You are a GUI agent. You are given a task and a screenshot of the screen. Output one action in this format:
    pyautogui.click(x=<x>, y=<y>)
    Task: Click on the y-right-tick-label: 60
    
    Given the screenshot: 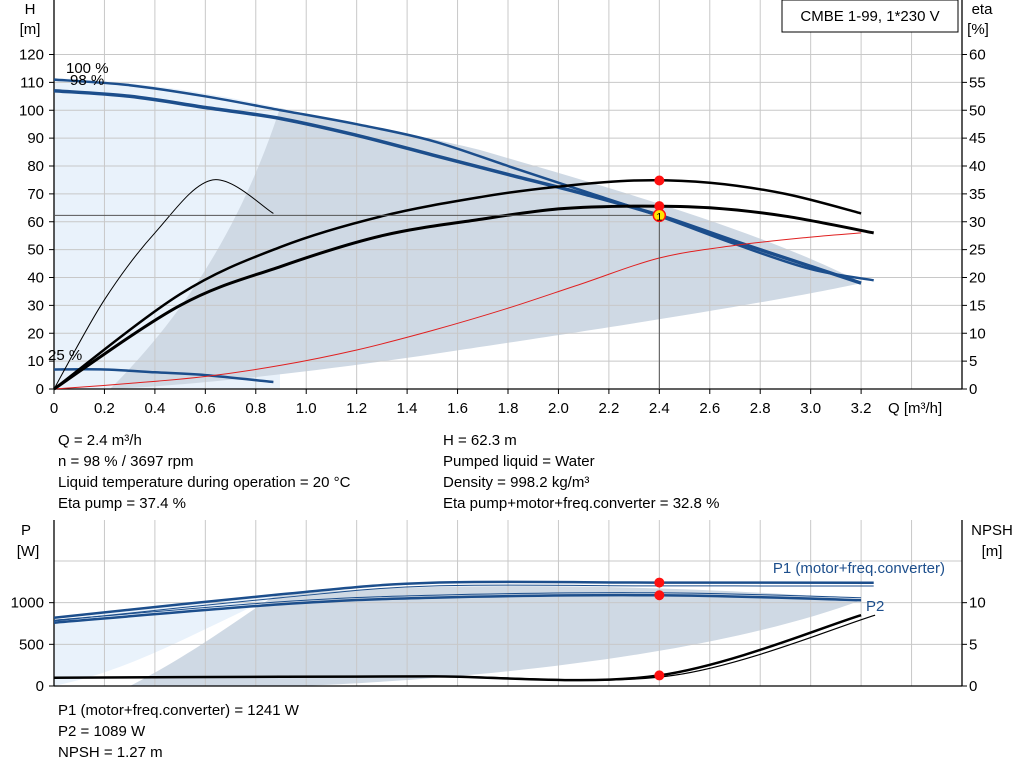 What is the action you would take?
    pyautogui.click(x=977, y=55)
    